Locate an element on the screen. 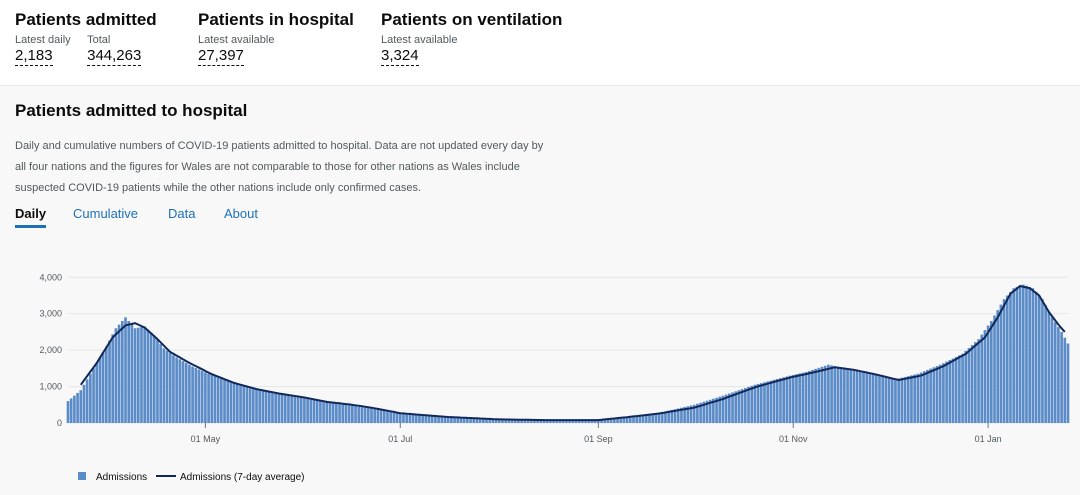 This screenshot has width=1080, height=495. x-tick-label: 01 Nov is located at coordinates (793, 439).